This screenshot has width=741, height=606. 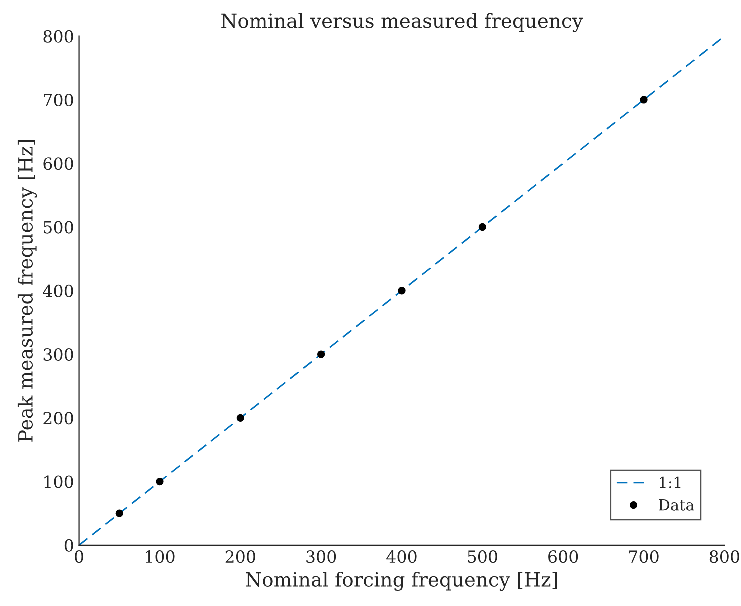 I want to click on chart-title: Nominal versus measured frequency, so click(x=403, y=22).